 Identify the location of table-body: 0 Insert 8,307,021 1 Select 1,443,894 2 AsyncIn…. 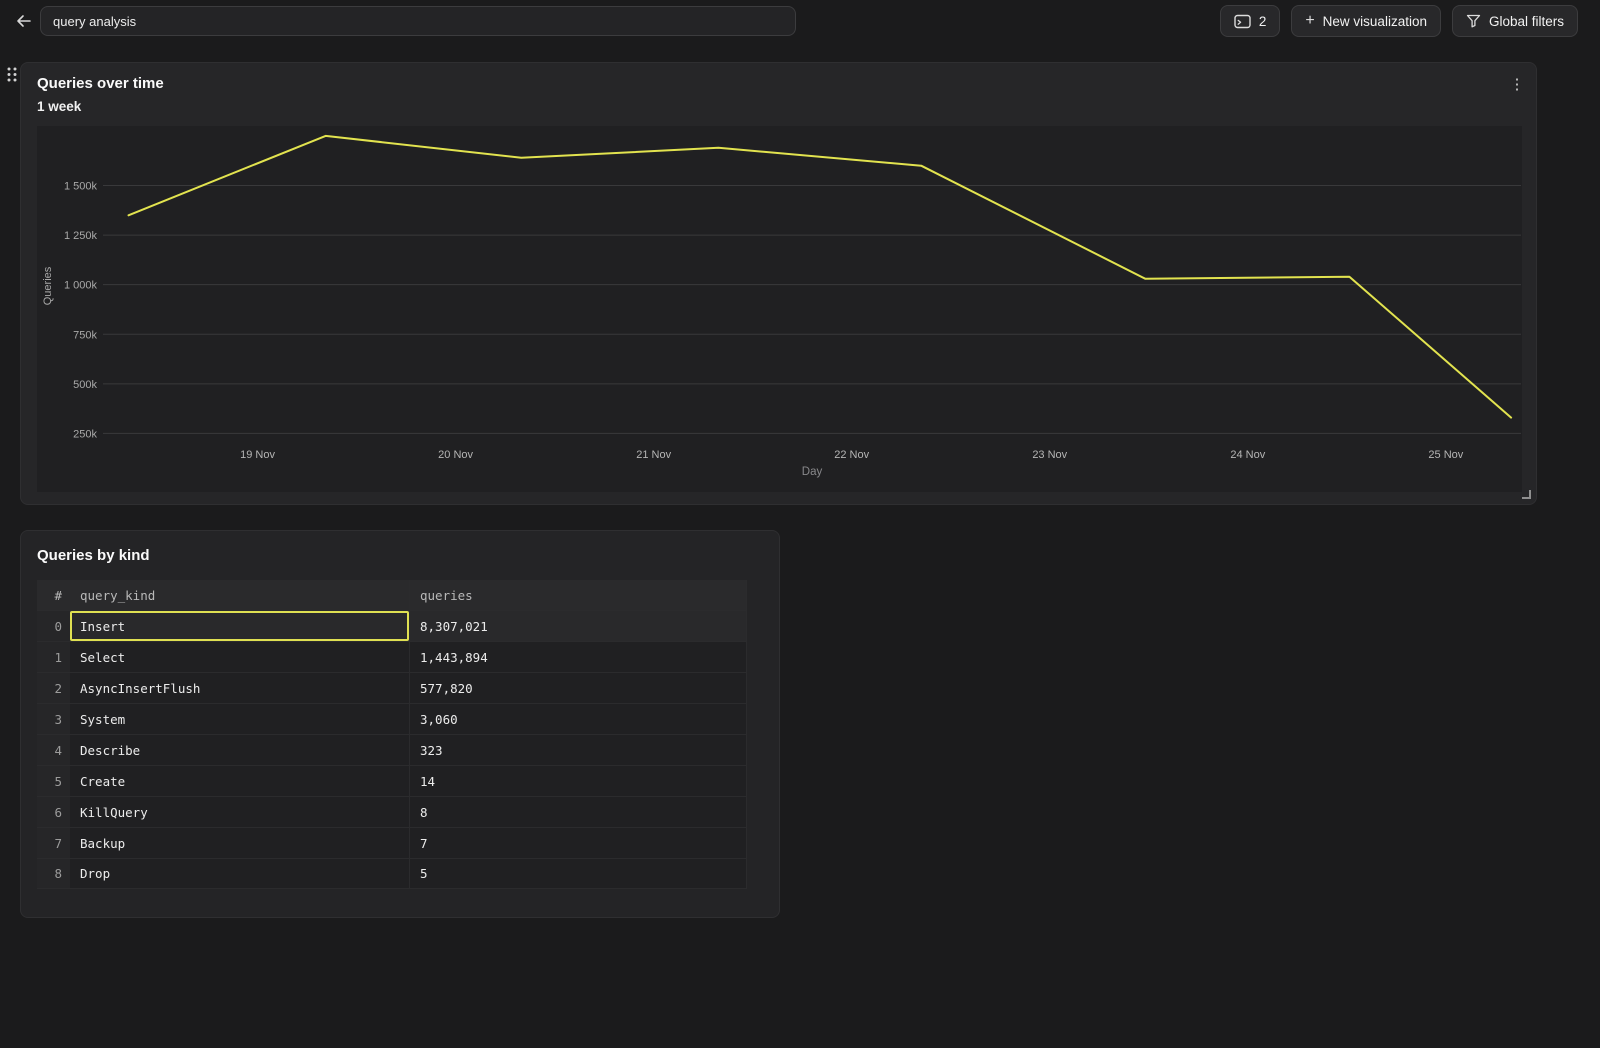
(391, 749).